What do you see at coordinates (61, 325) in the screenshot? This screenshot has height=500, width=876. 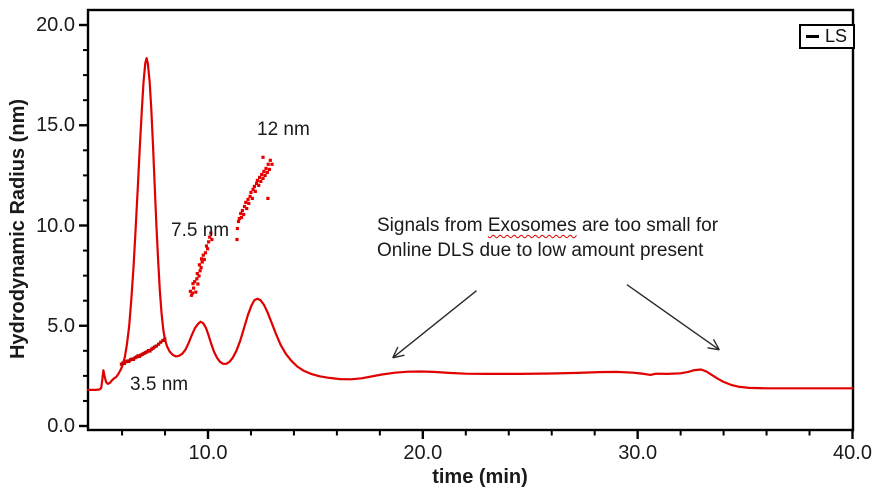 I see `y-tick-label: 5.0` at bounding box center [61, 325].